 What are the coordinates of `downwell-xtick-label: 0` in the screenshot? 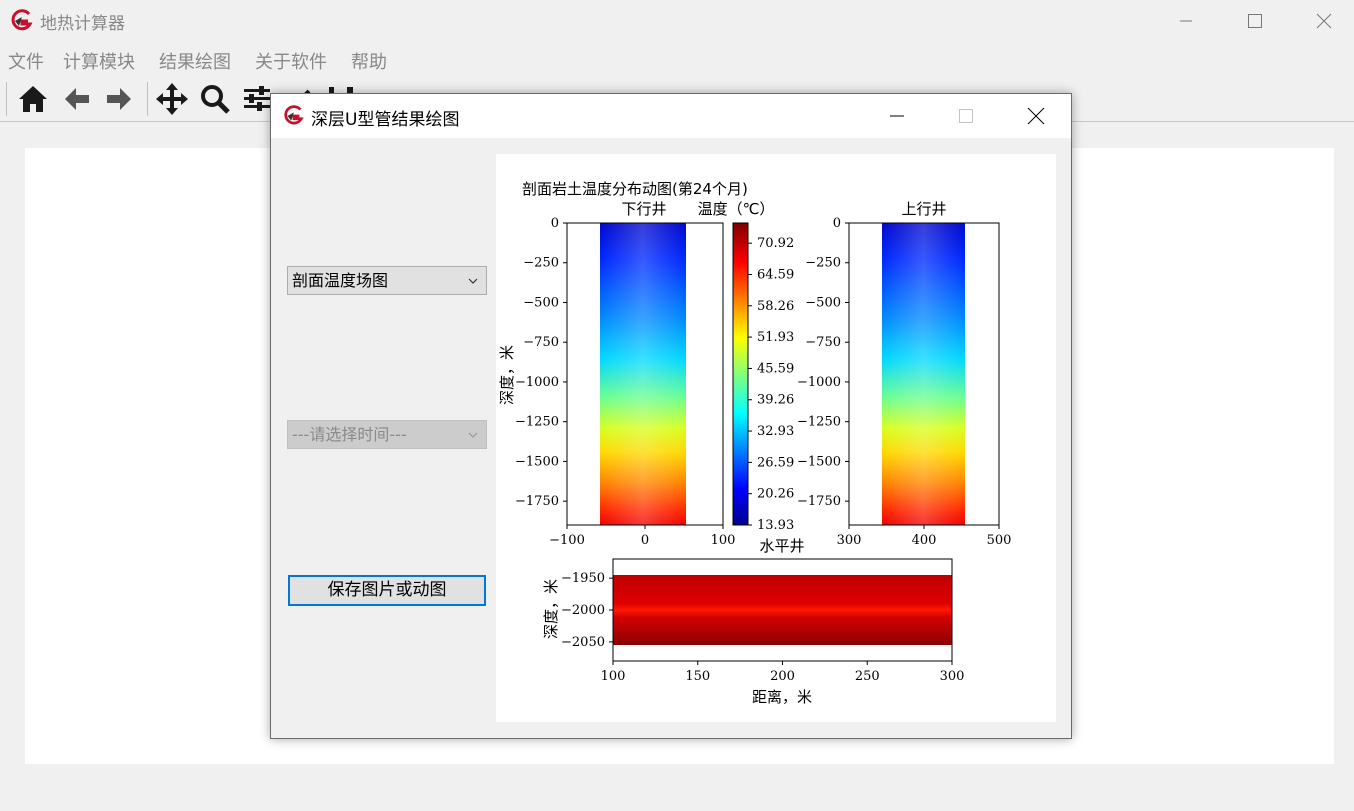 It's located at (645, 540).